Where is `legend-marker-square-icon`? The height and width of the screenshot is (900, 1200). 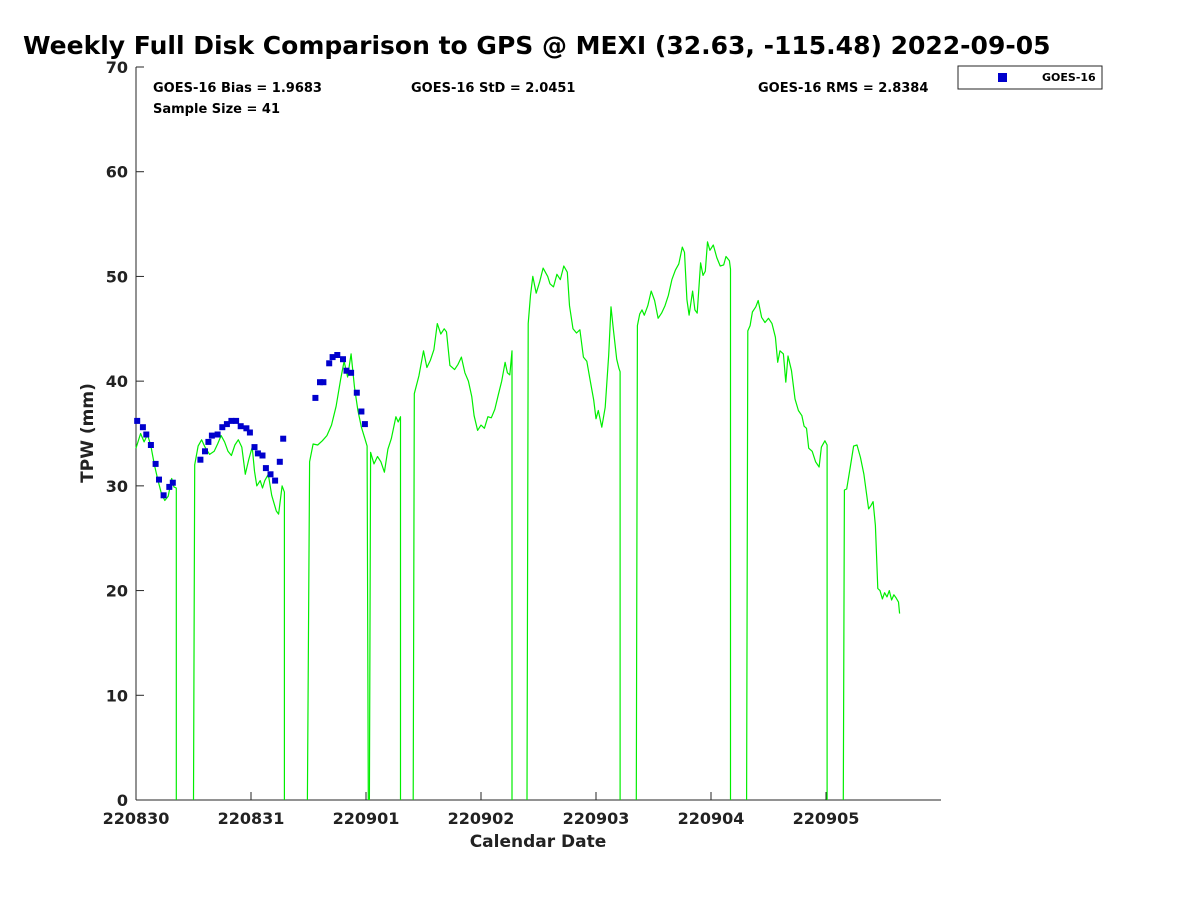 legend-marker-square-icon is located at coordinates (1002, 77).